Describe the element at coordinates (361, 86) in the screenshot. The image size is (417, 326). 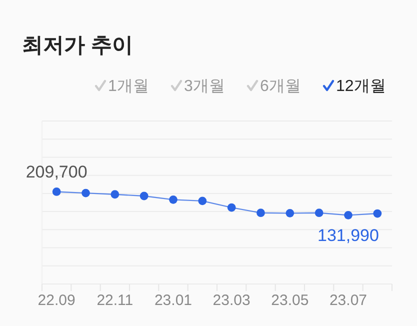
I see `text: 12개월` at that location.